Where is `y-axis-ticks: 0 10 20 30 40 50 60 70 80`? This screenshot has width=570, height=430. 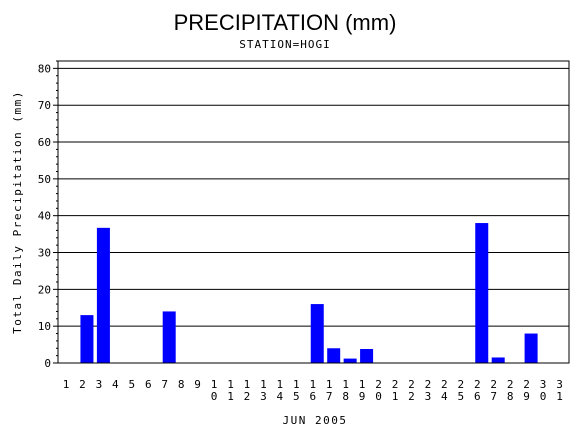
y-axis-ticks: 0 10 20 30 40 50 60 70 80 is located at coordinates (48, 215).